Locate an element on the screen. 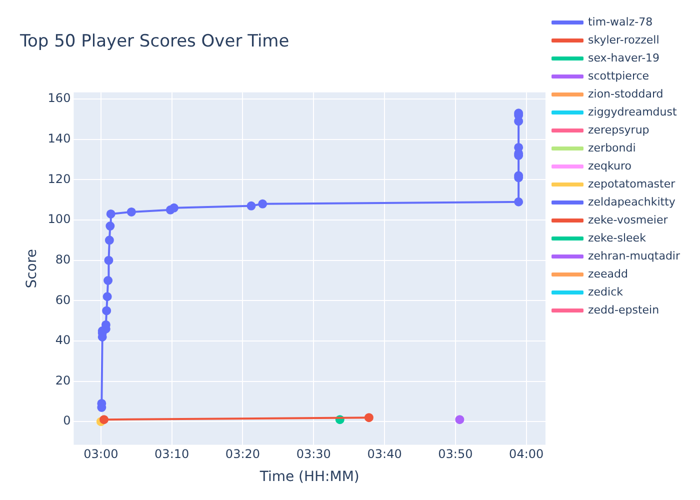 This screenshot has width=700, height=500. legend-label: zedick is located at coordinates (606, 291).